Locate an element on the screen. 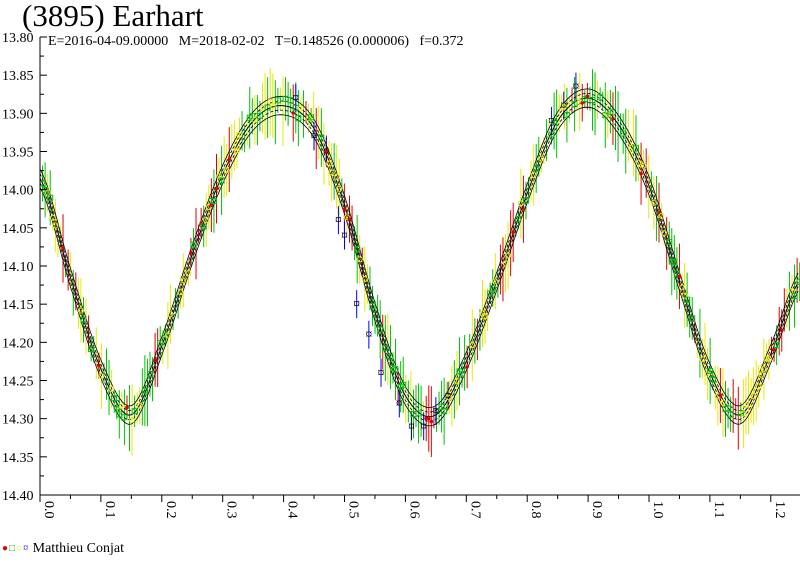 This screenshot has height=570, width=800. period-text: T=0.148526 (0.000006) is located at coordinates (341, 41).